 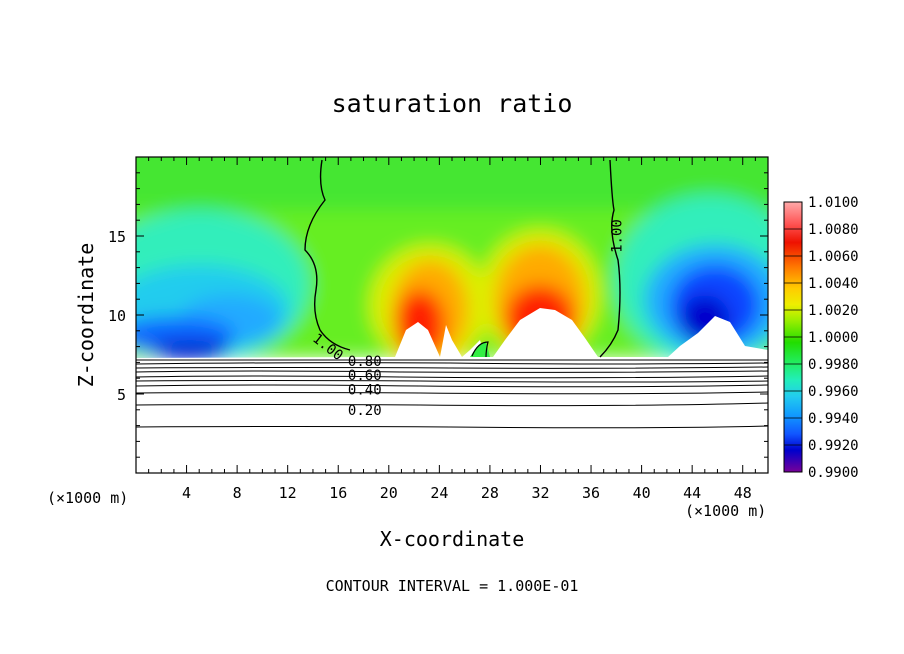 What do you see at coordinates (833, 203) in the screenshot?
I see `colorbar-tick-label: 1.0100` at bounding box center [833, 203].